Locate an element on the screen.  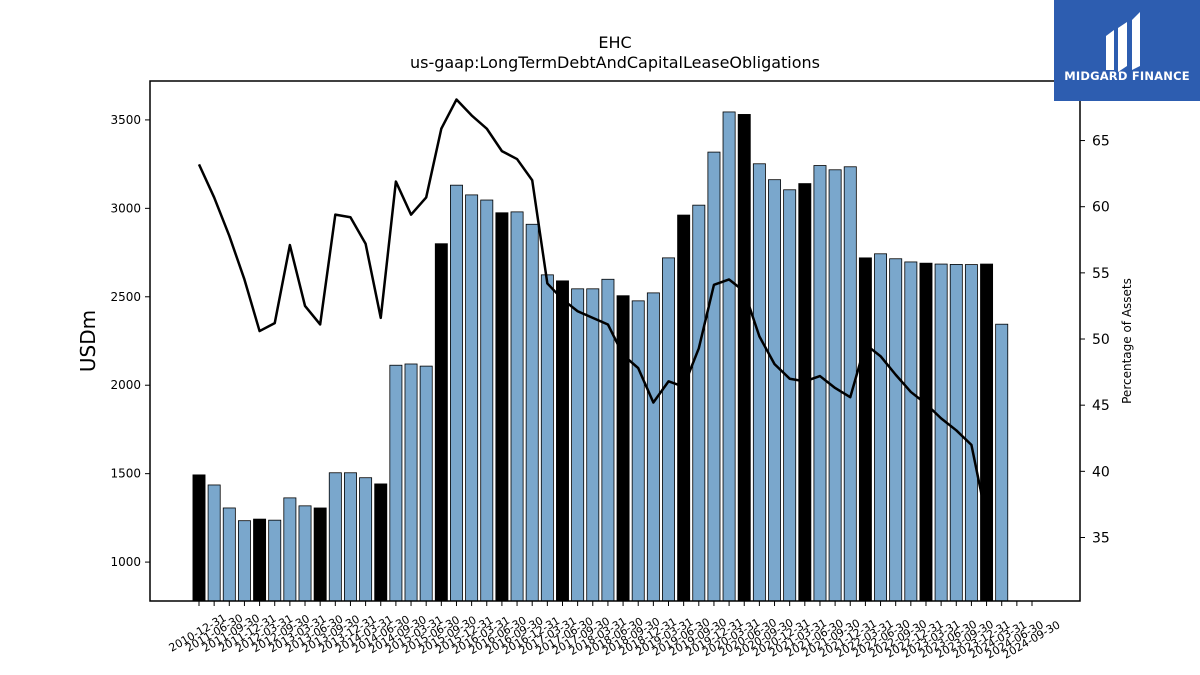
y-axis-right-label: Percentage of Assets is located at coordinates (1127, 341).